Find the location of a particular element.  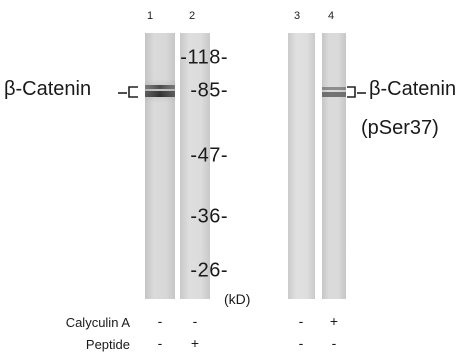

sign-calyculin-lane2: - is located at coordinates (195, 321).